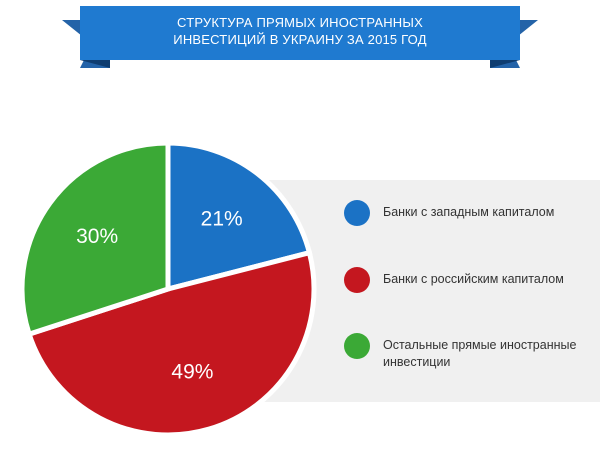  Describe the element at coordinates (480, 353) in the screenshot. I see `legend-label: Остальные прямые иностранные инвестиции` at that location.